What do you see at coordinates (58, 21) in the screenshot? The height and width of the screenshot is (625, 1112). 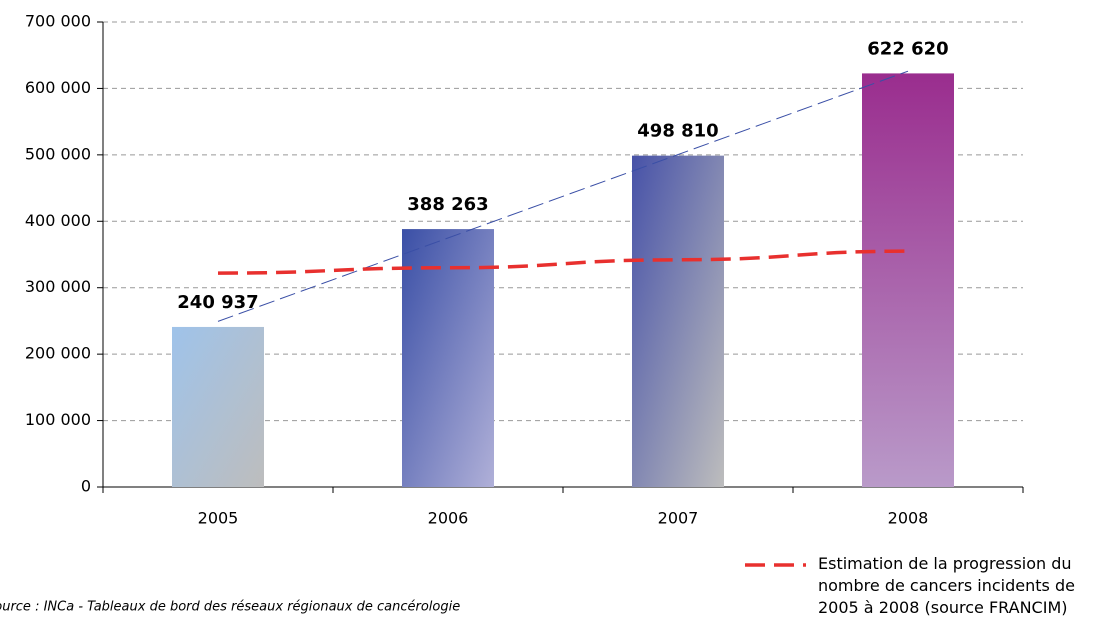 I see `y-tick-label: 700 000` at bounding box center [58, 21].